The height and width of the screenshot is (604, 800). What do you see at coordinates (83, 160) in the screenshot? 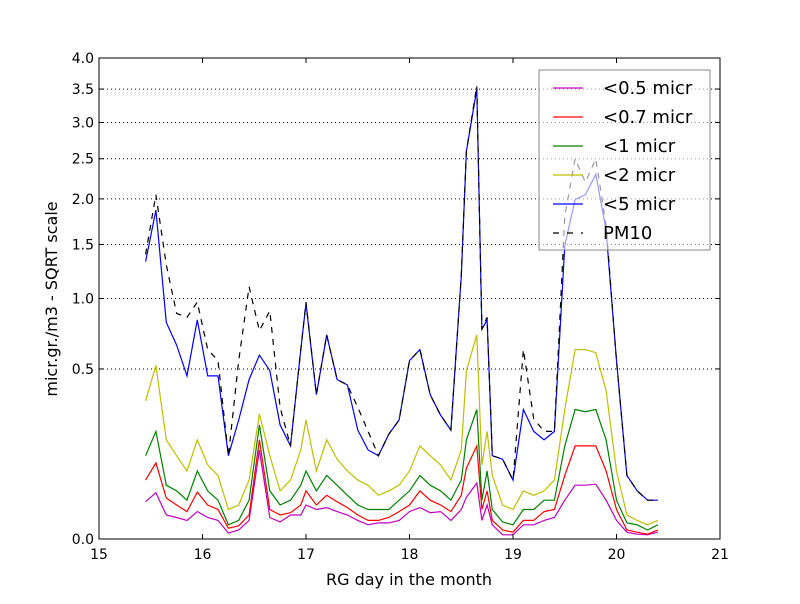
I see `y-tick-label: 2.5` at bounding box center [83, 160].